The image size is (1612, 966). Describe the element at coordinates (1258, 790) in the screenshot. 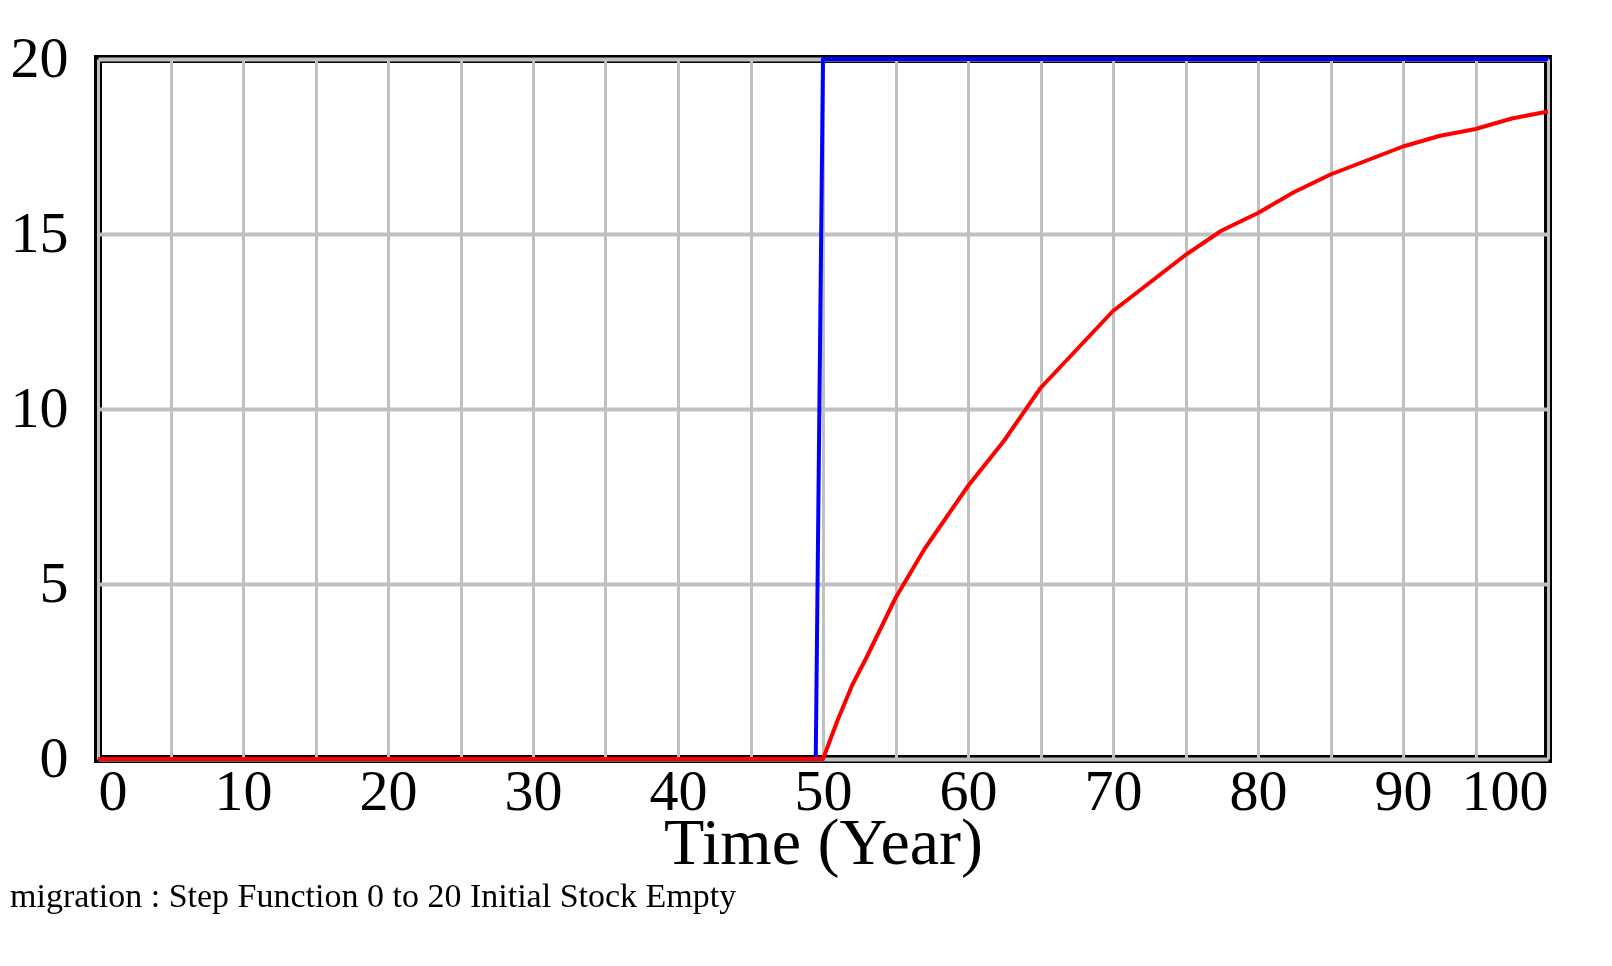

I see `x-tick-label: 80` at that location.